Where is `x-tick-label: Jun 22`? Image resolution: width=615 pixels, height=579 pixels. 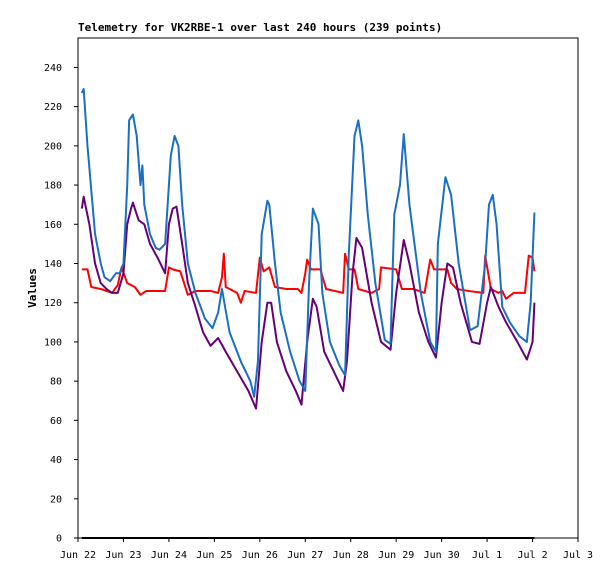 x-tick-label: Jun 22 is located at coordinates (78, 555).